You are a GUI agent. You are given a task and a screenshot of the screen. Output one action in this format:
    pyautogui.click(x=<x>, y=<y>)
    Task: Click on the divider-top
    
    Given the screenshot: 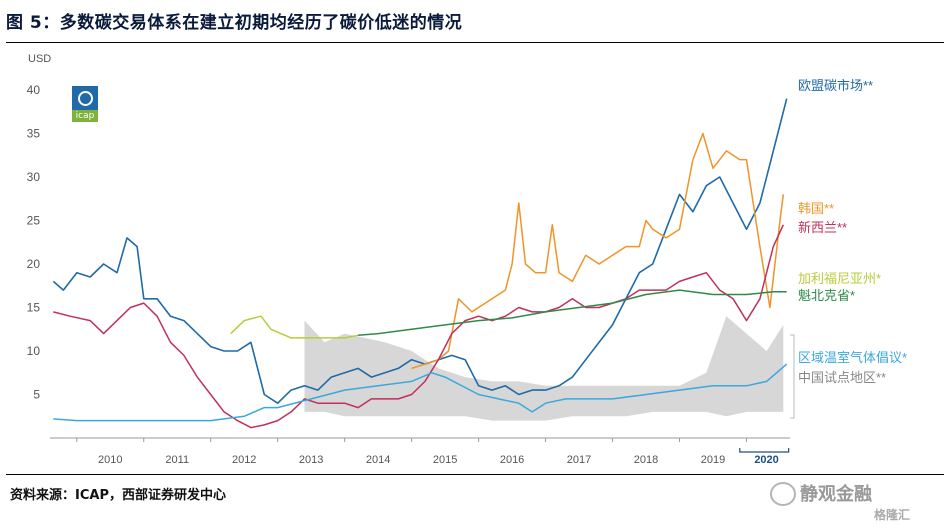 What is the action you would take?
    pyautogui.click(x=475, y=42)
    